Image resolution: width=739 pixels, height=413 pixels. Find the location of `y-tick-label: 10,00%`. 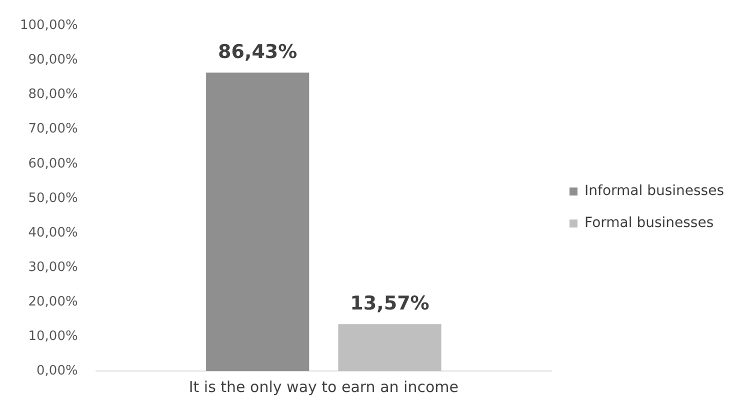

y-tick-label: 10,00% is located at coordinates (53, 336).